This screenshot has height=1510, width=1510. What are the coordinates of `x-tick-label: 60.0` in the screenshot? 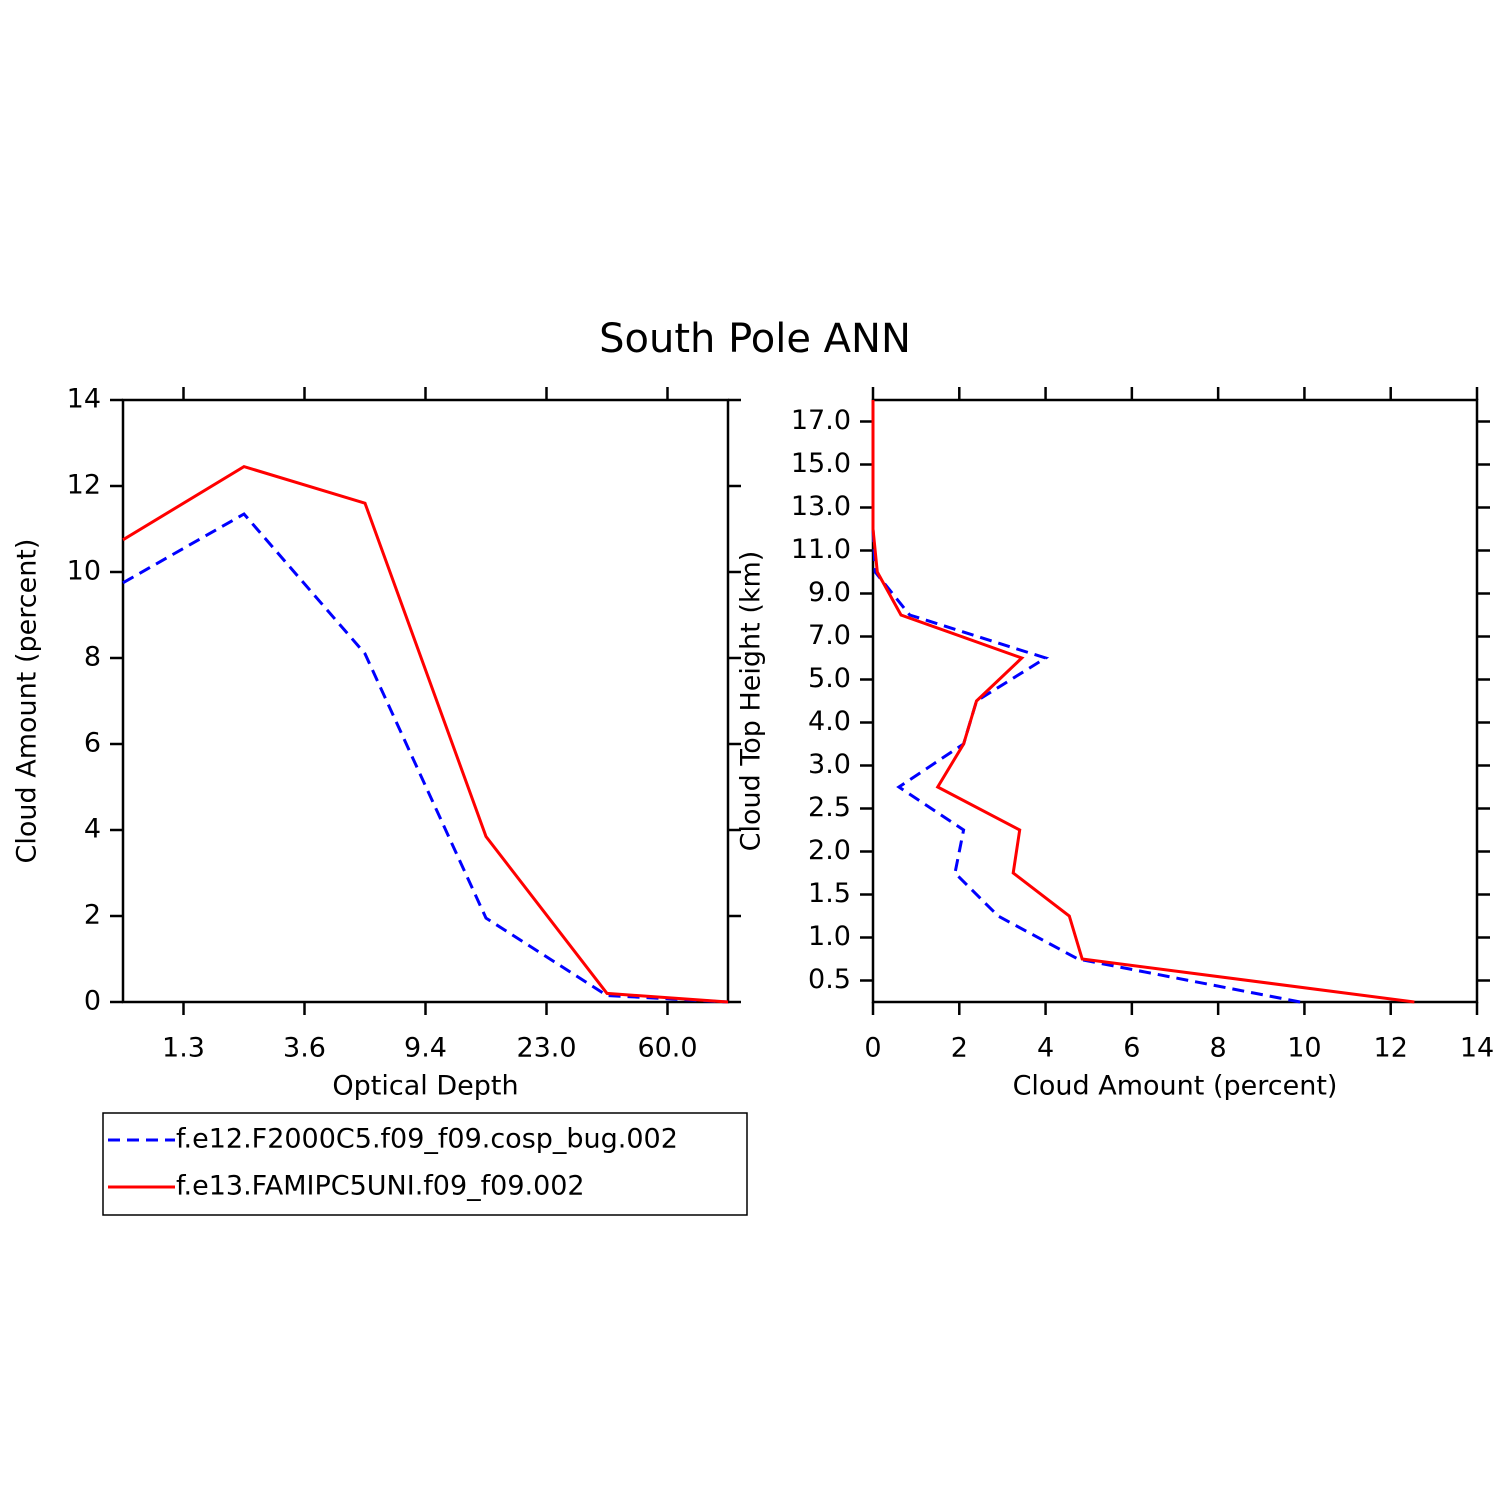 It's located at (667, 1048).